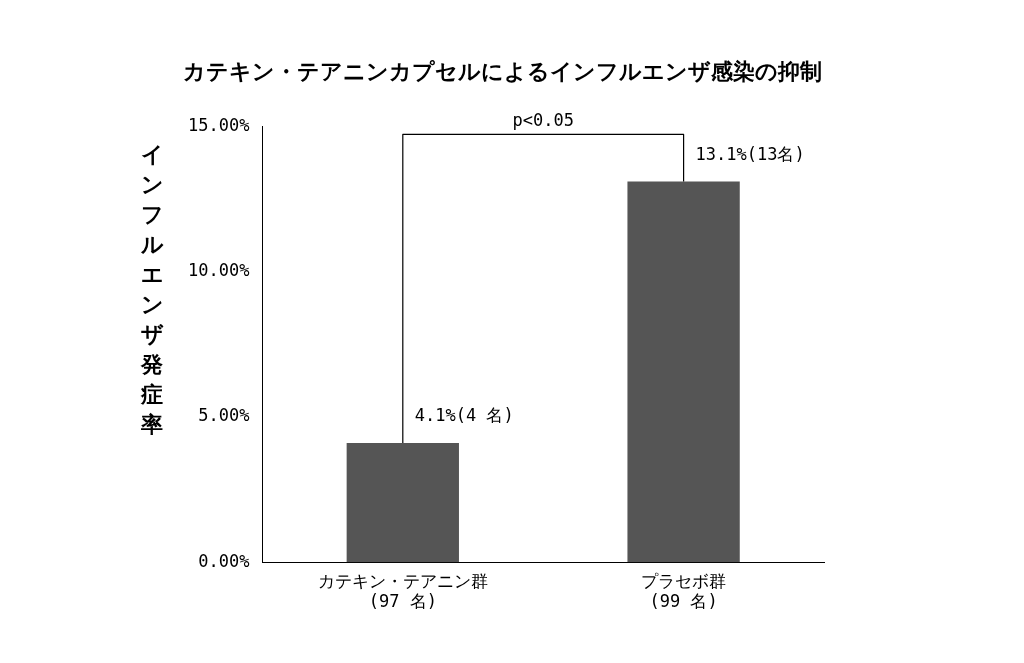  Describe the element at coordinates (502, 70) in the screenshot. I see `chart-title: カテキン・テアニンカプセルによるインフルエンザ感染の抑制` at that location.